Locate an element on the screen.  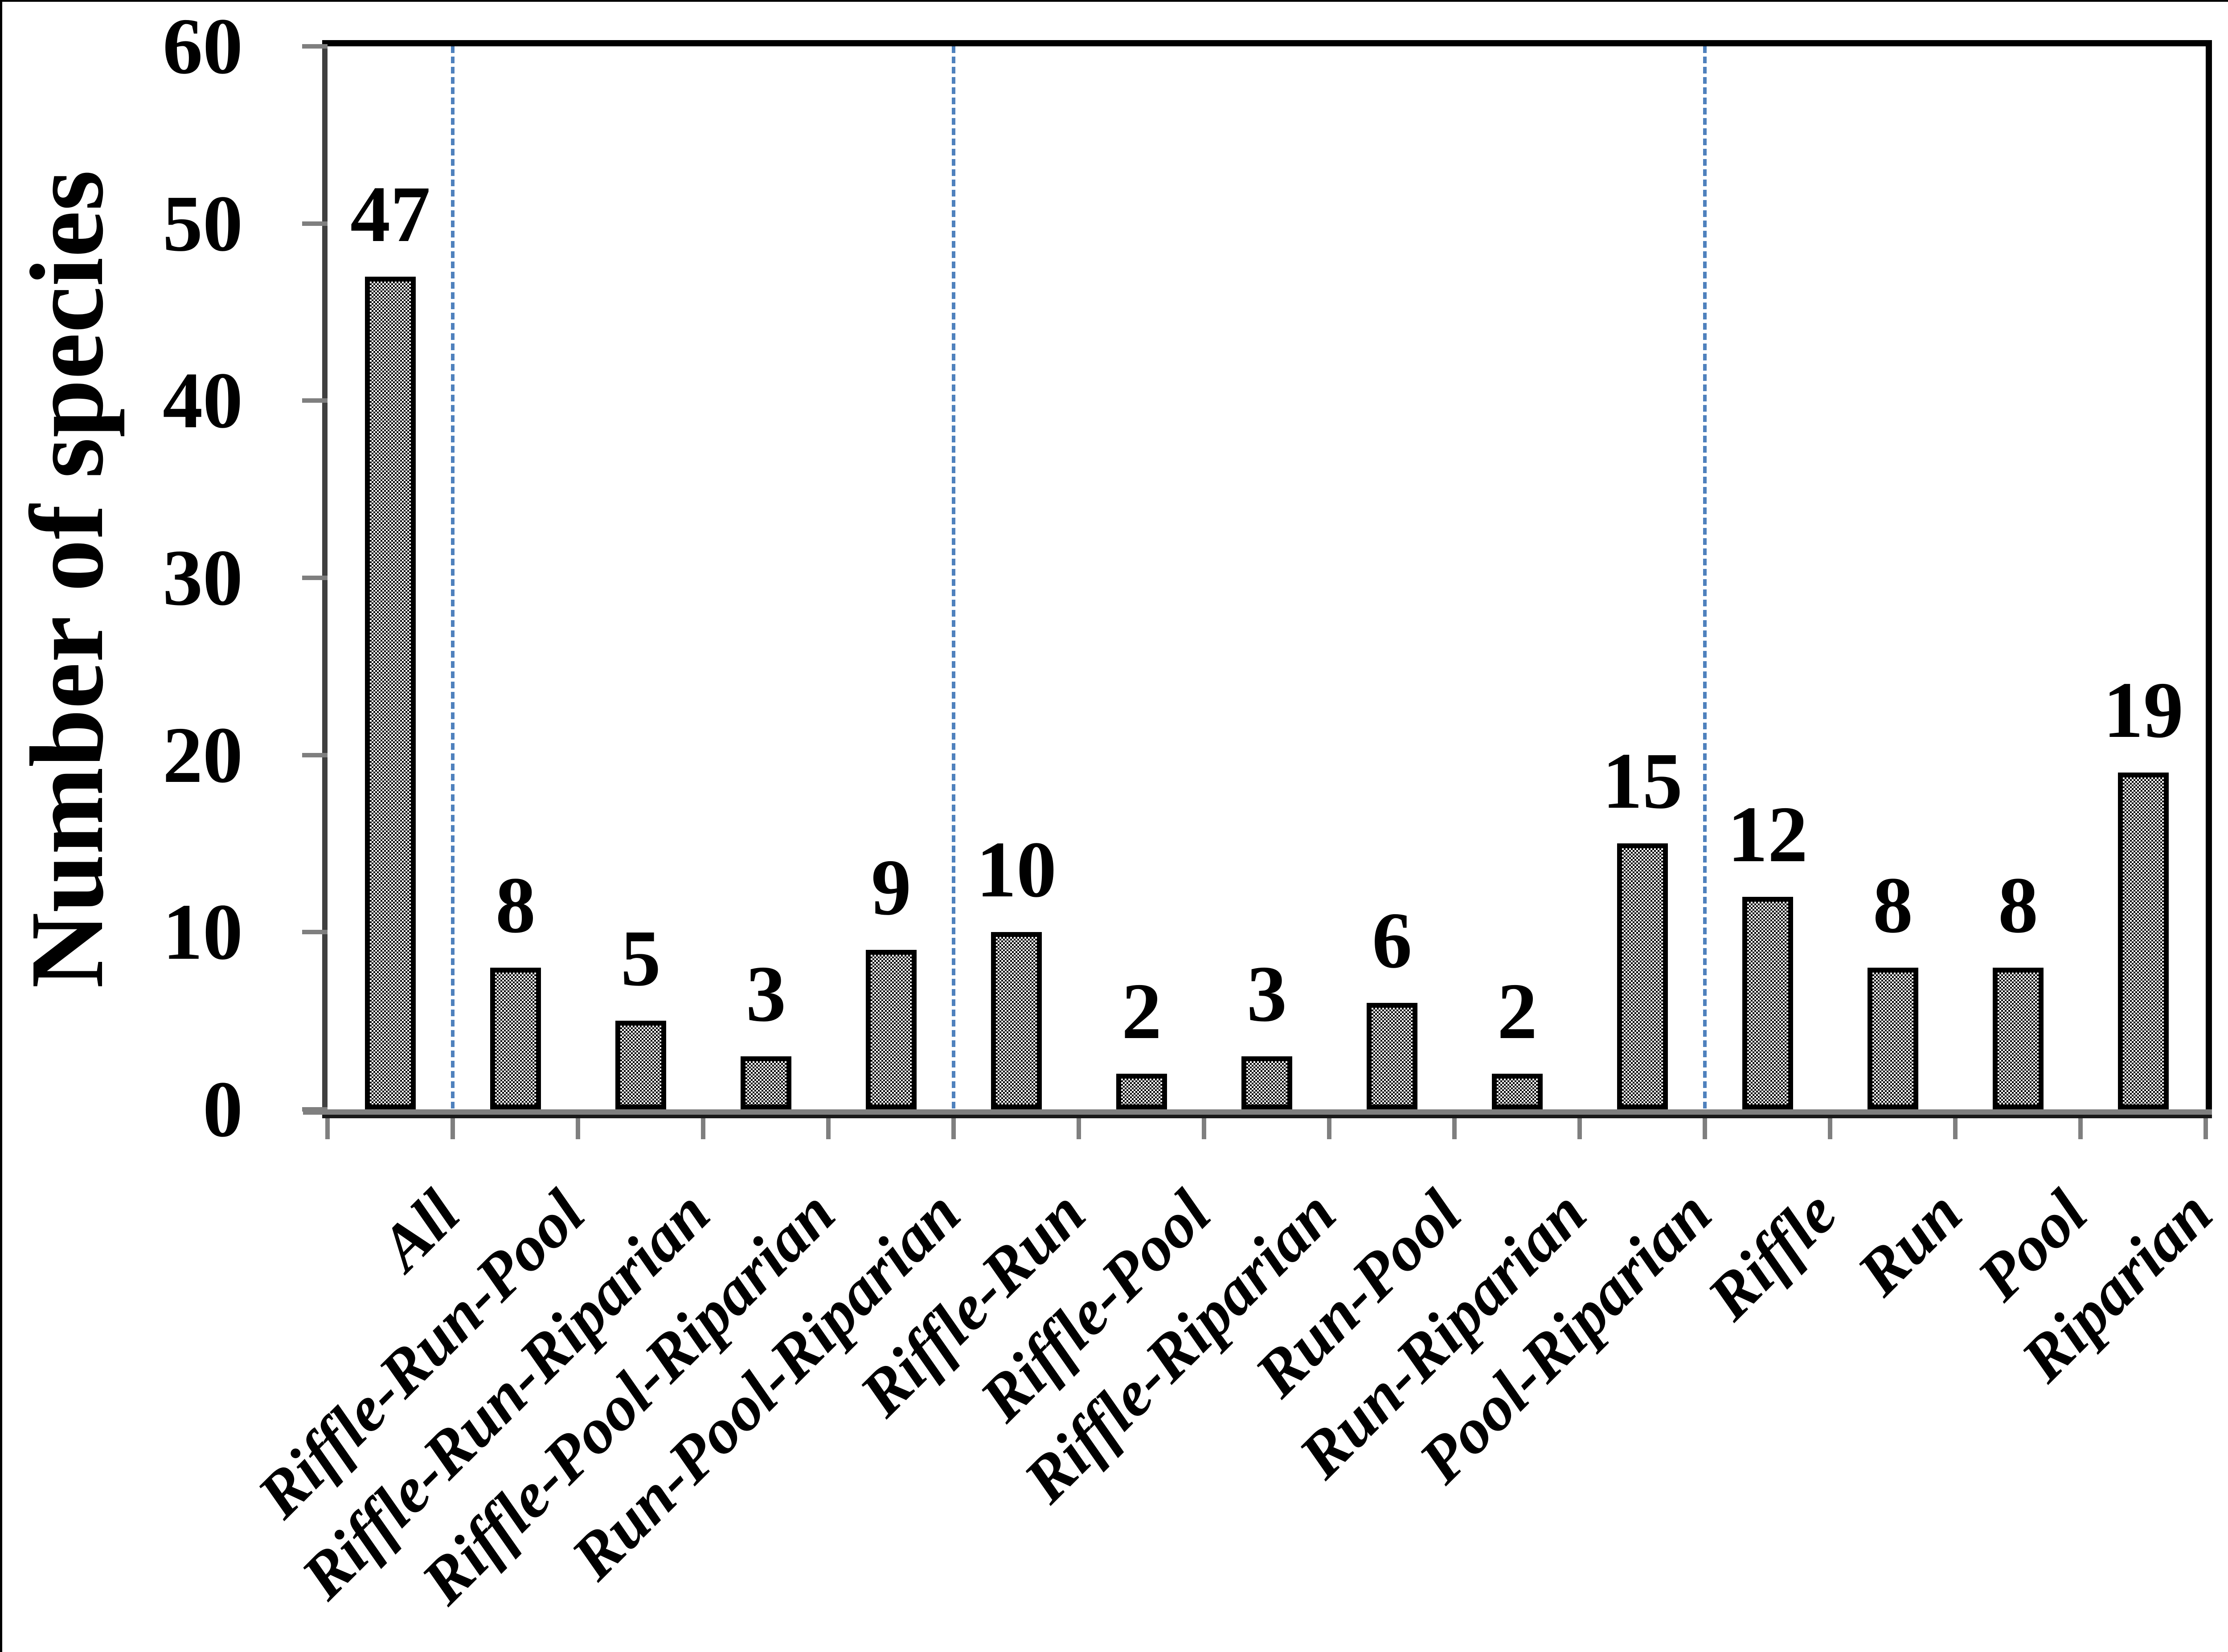
y-axis-line is located at coordinates (325, 580).